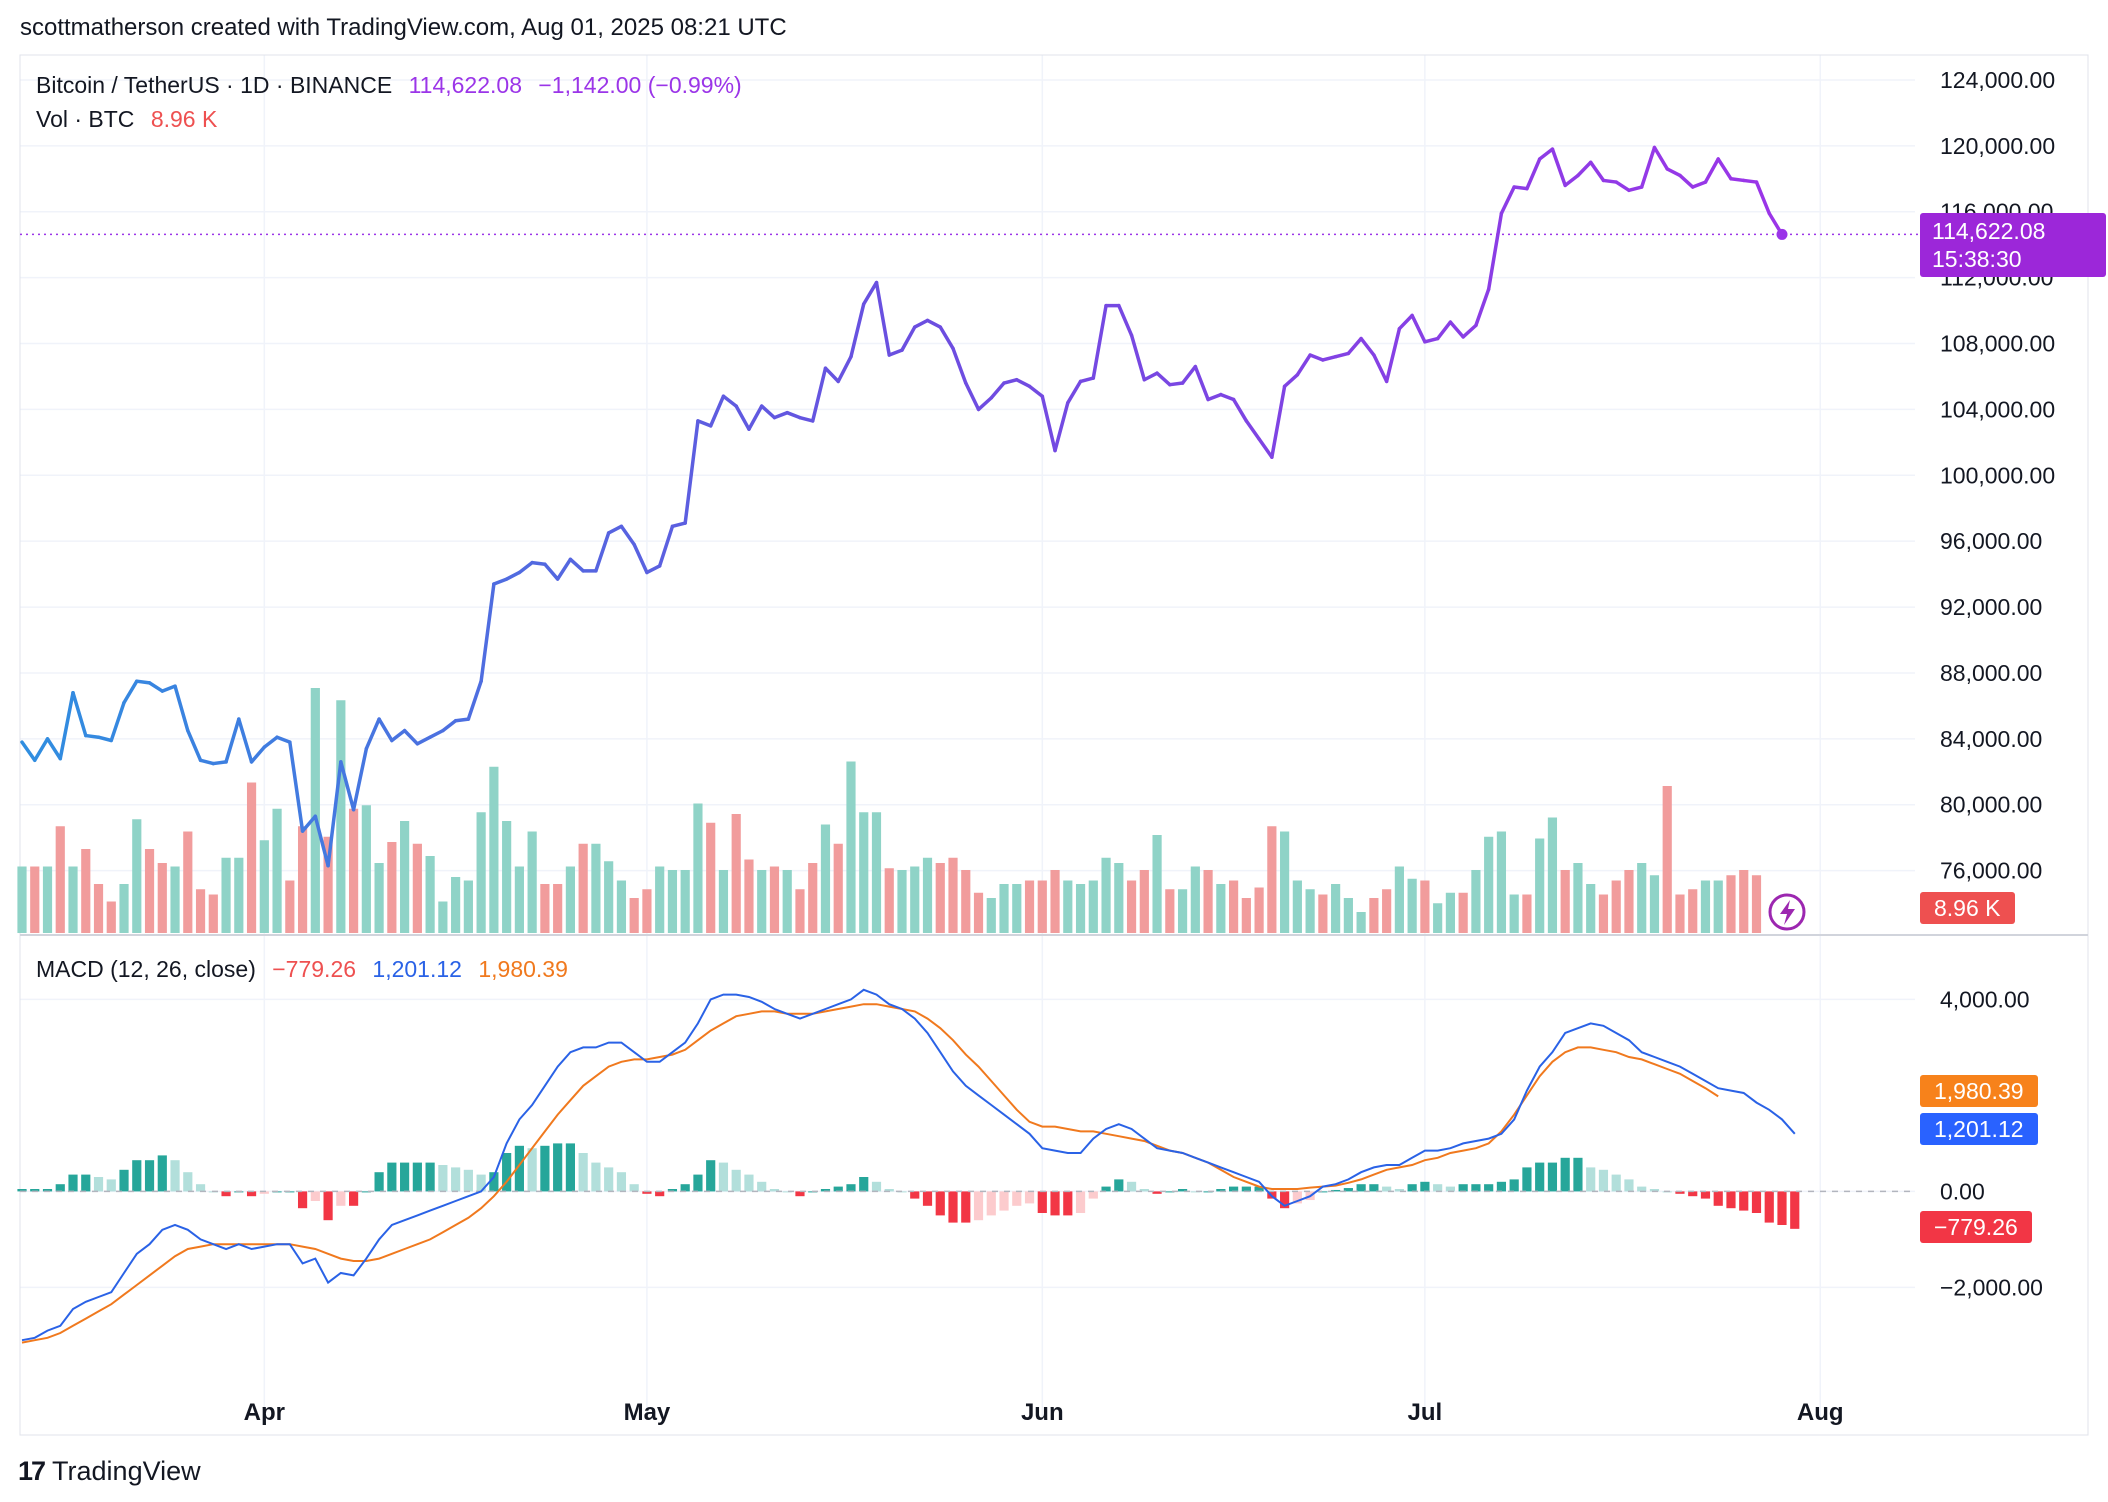 The image size is (2108, 1502). I want to click on volume-legend: Vol · BTC 8.96 K, so click(131, 119).